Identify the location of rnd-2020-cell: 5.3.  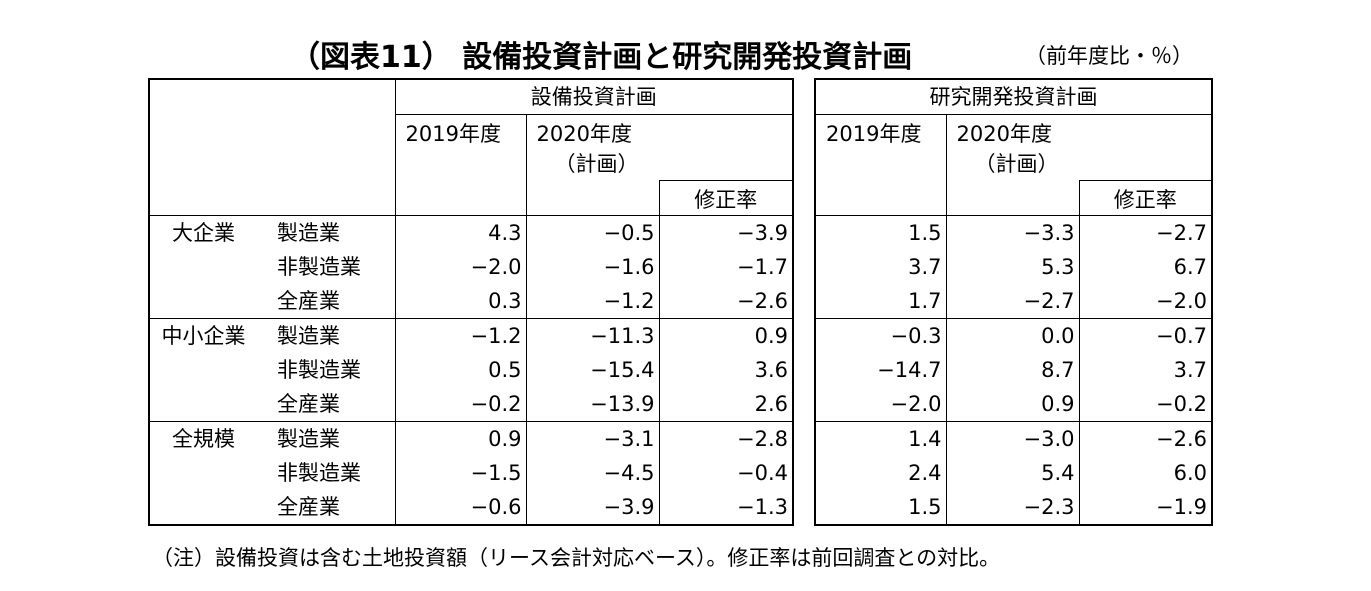
(1058, 267).